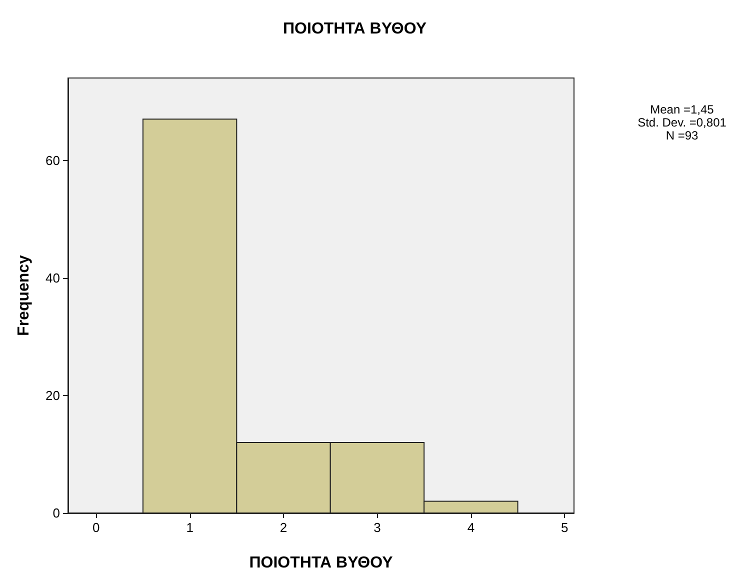 This screenshot has height=584, width=744. What do you see at coordinates (284, 527) in the screenshot?
I see `x-tick-label: 2` at bounding box center [284, 527].